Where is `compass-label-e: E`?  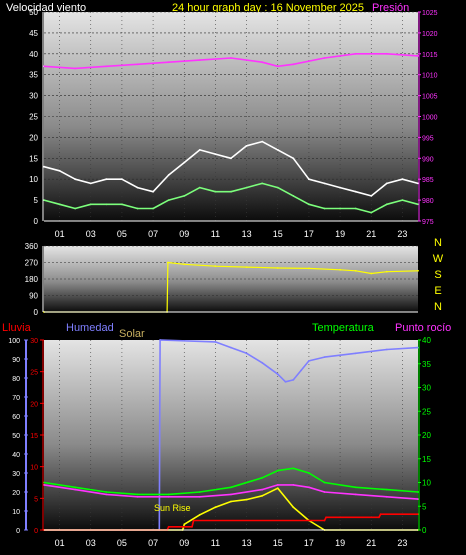
compass-label-e: E is located at coordinates (437, 291).